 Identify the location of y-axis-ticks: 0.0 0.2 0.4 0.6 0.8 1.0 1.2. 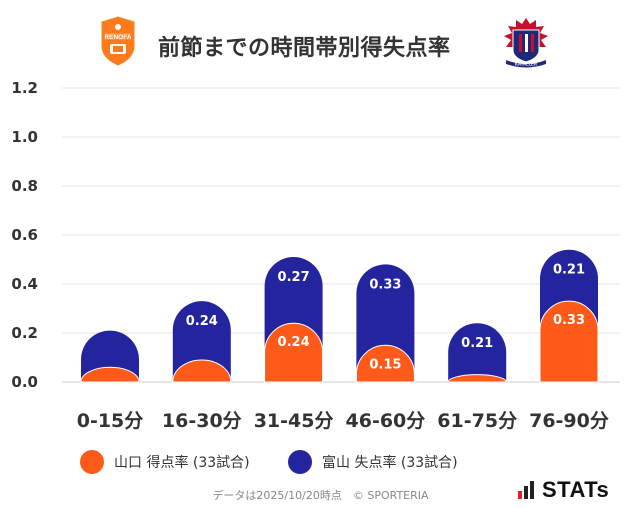
(24, 235).